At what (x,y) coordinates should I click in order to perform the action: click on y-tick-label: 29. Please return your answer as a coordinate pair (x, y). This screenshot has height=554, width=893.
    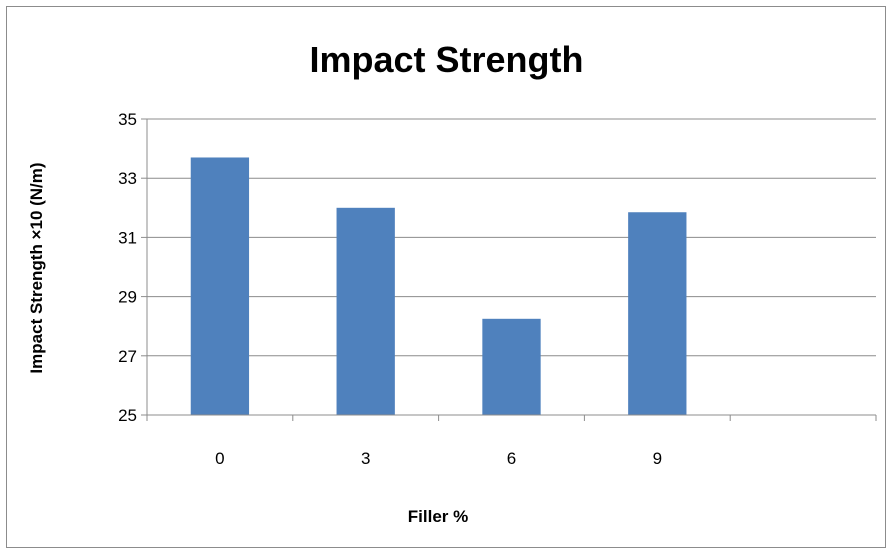
    Looking at the image, I should click on (127, 297).